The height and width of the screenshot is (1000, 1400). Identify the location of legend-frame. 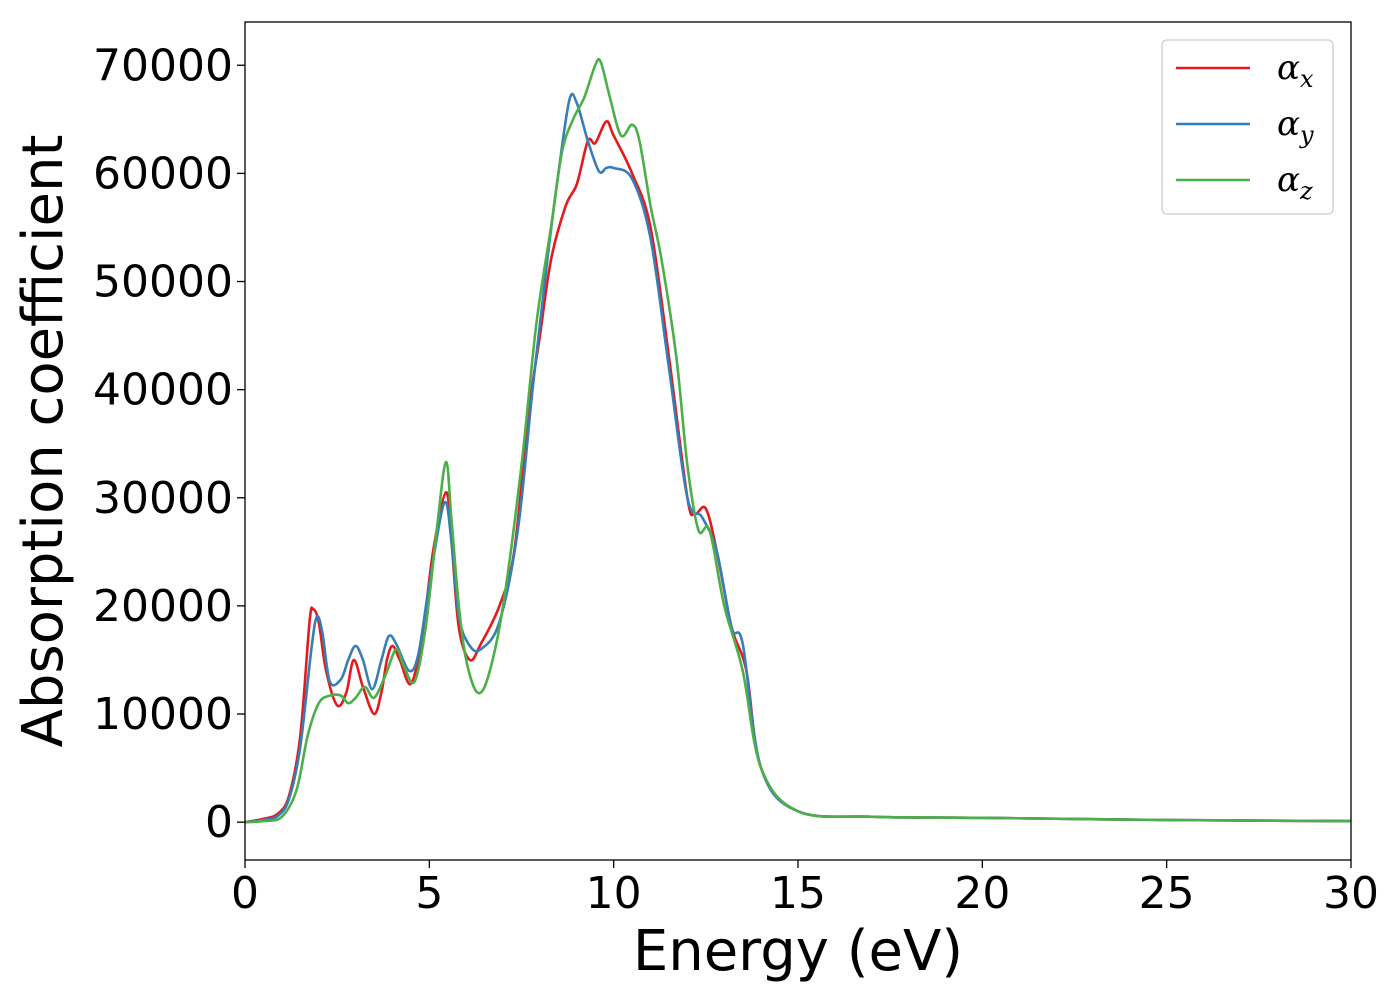
(1247, 127).